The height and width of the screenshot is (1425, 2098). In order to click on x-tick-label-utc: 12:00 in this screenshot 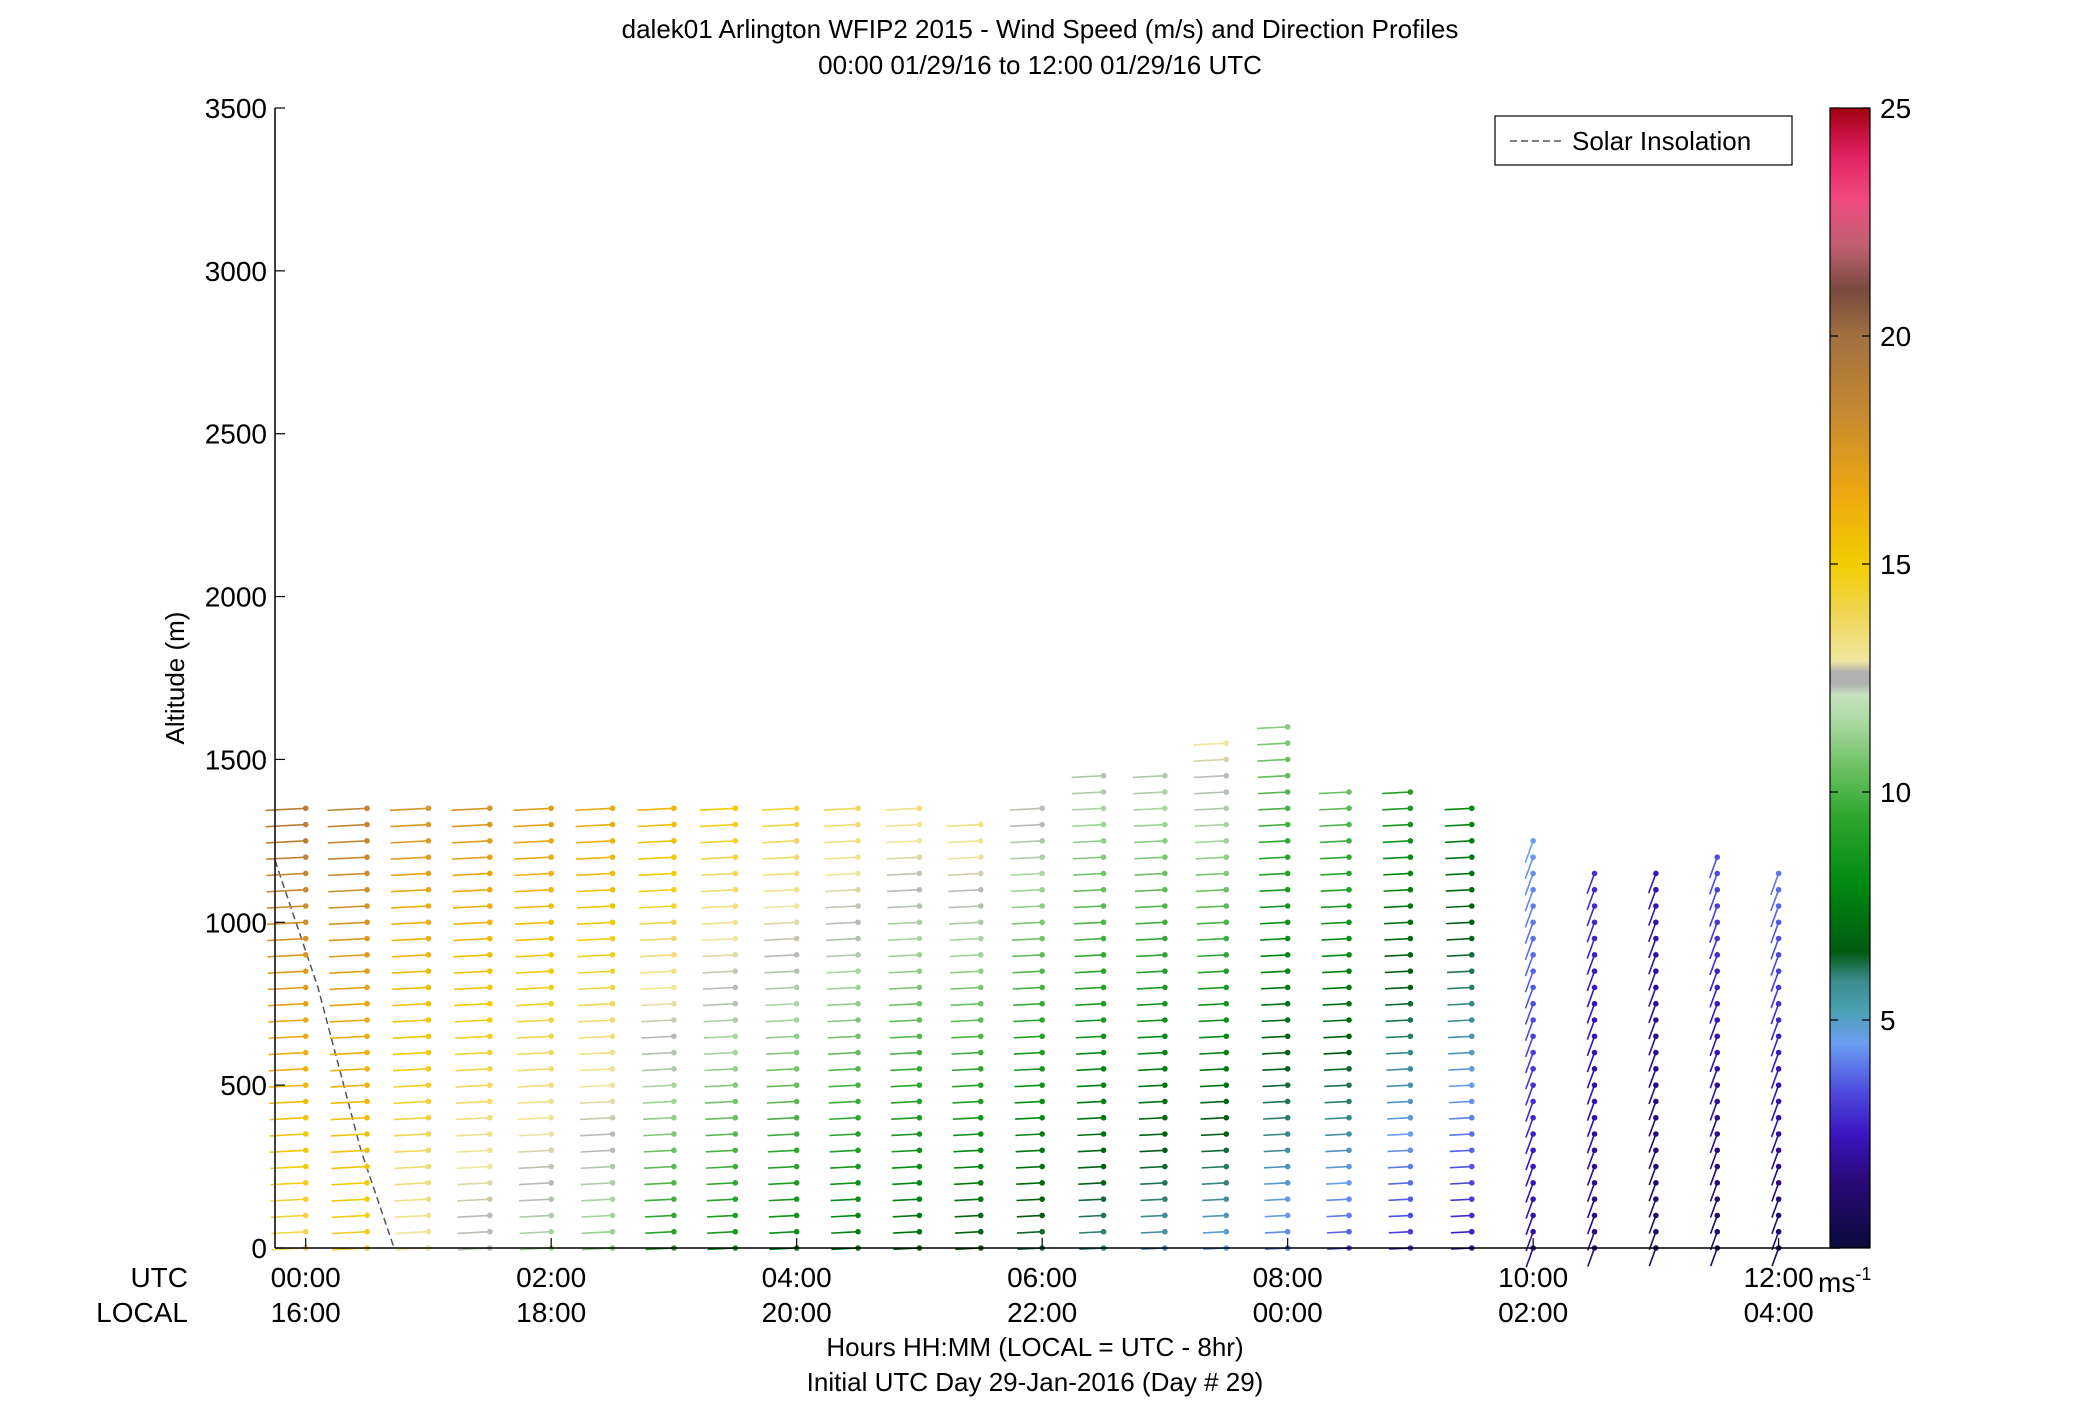, I will do `click(1779, 1277)`.